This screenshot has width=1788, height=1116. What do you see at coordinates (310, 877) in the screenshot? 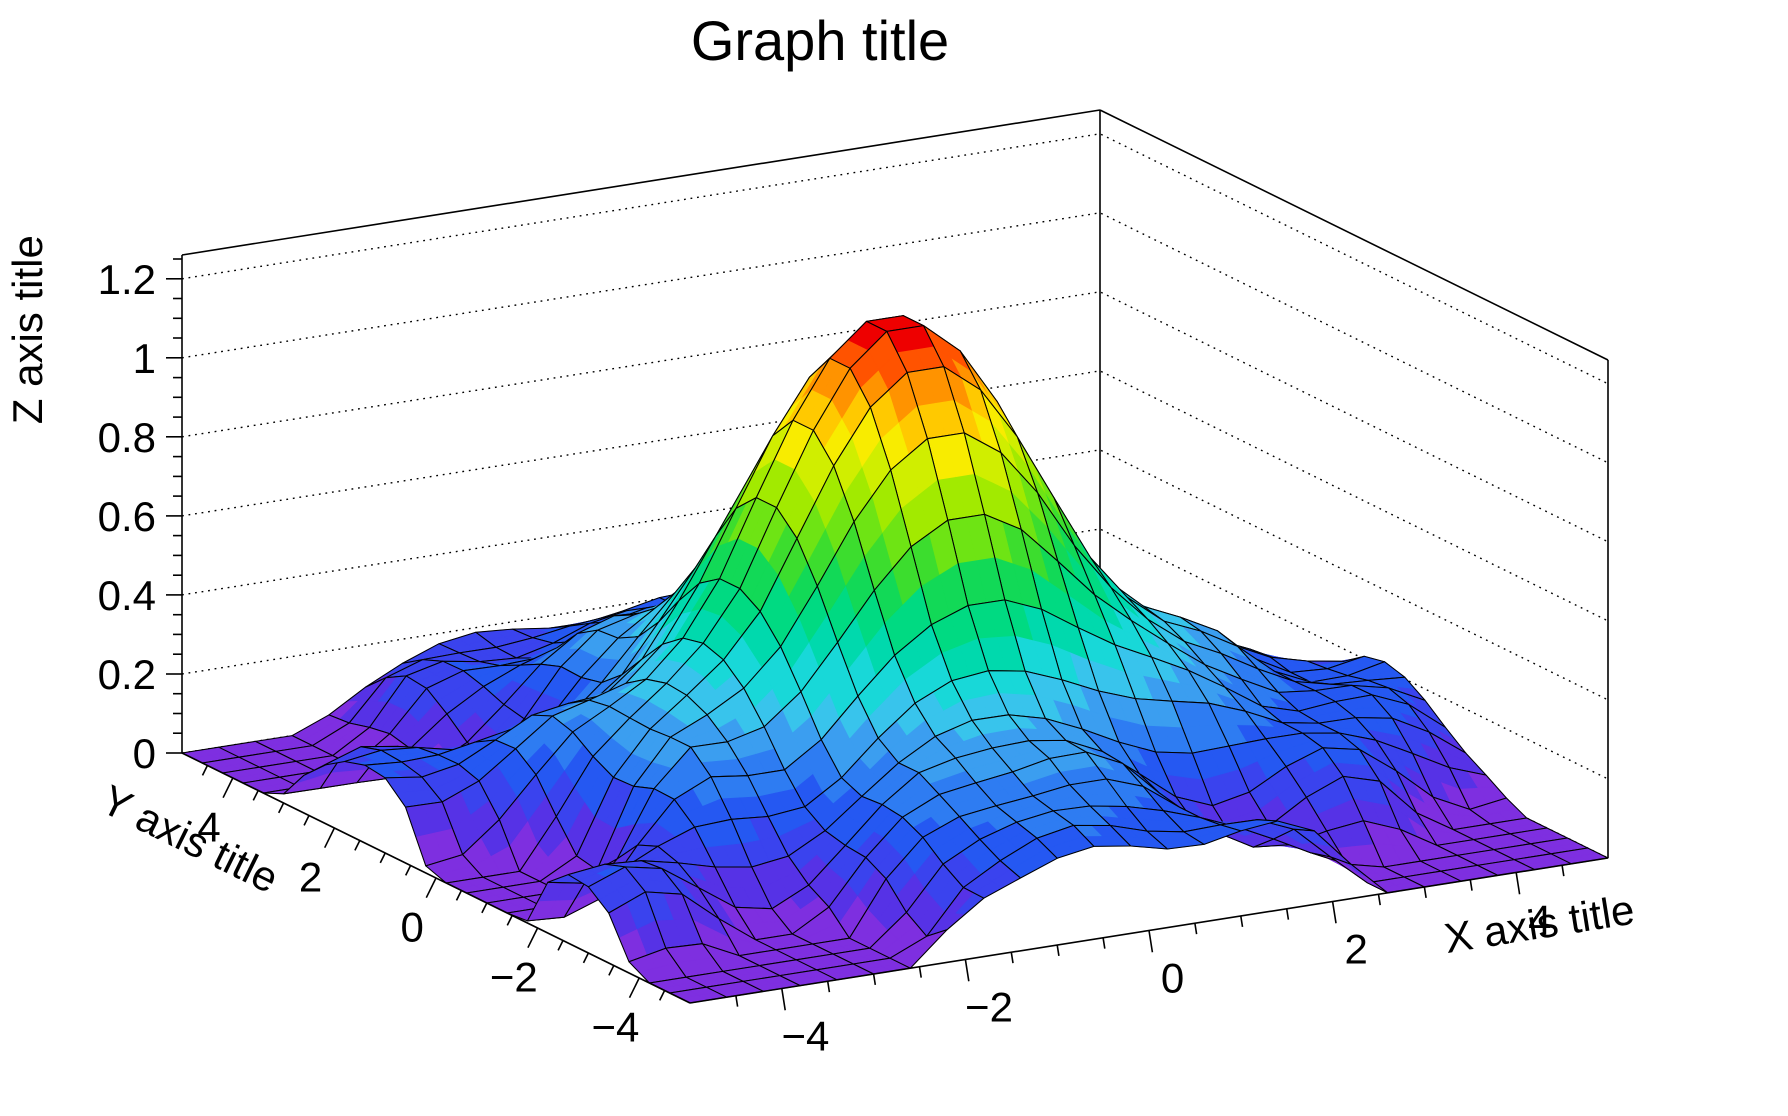
I see `y-axis-tick-label: 2` at bounding box center [310, 877].